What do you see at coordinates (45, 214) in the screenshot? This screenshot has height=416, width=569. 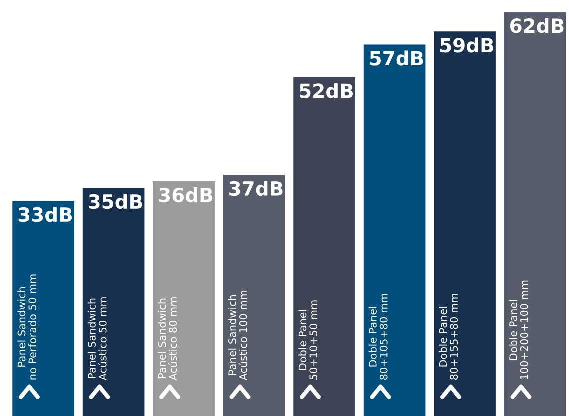 I see `data-label: 33dB` at bounding box center [45, 214].